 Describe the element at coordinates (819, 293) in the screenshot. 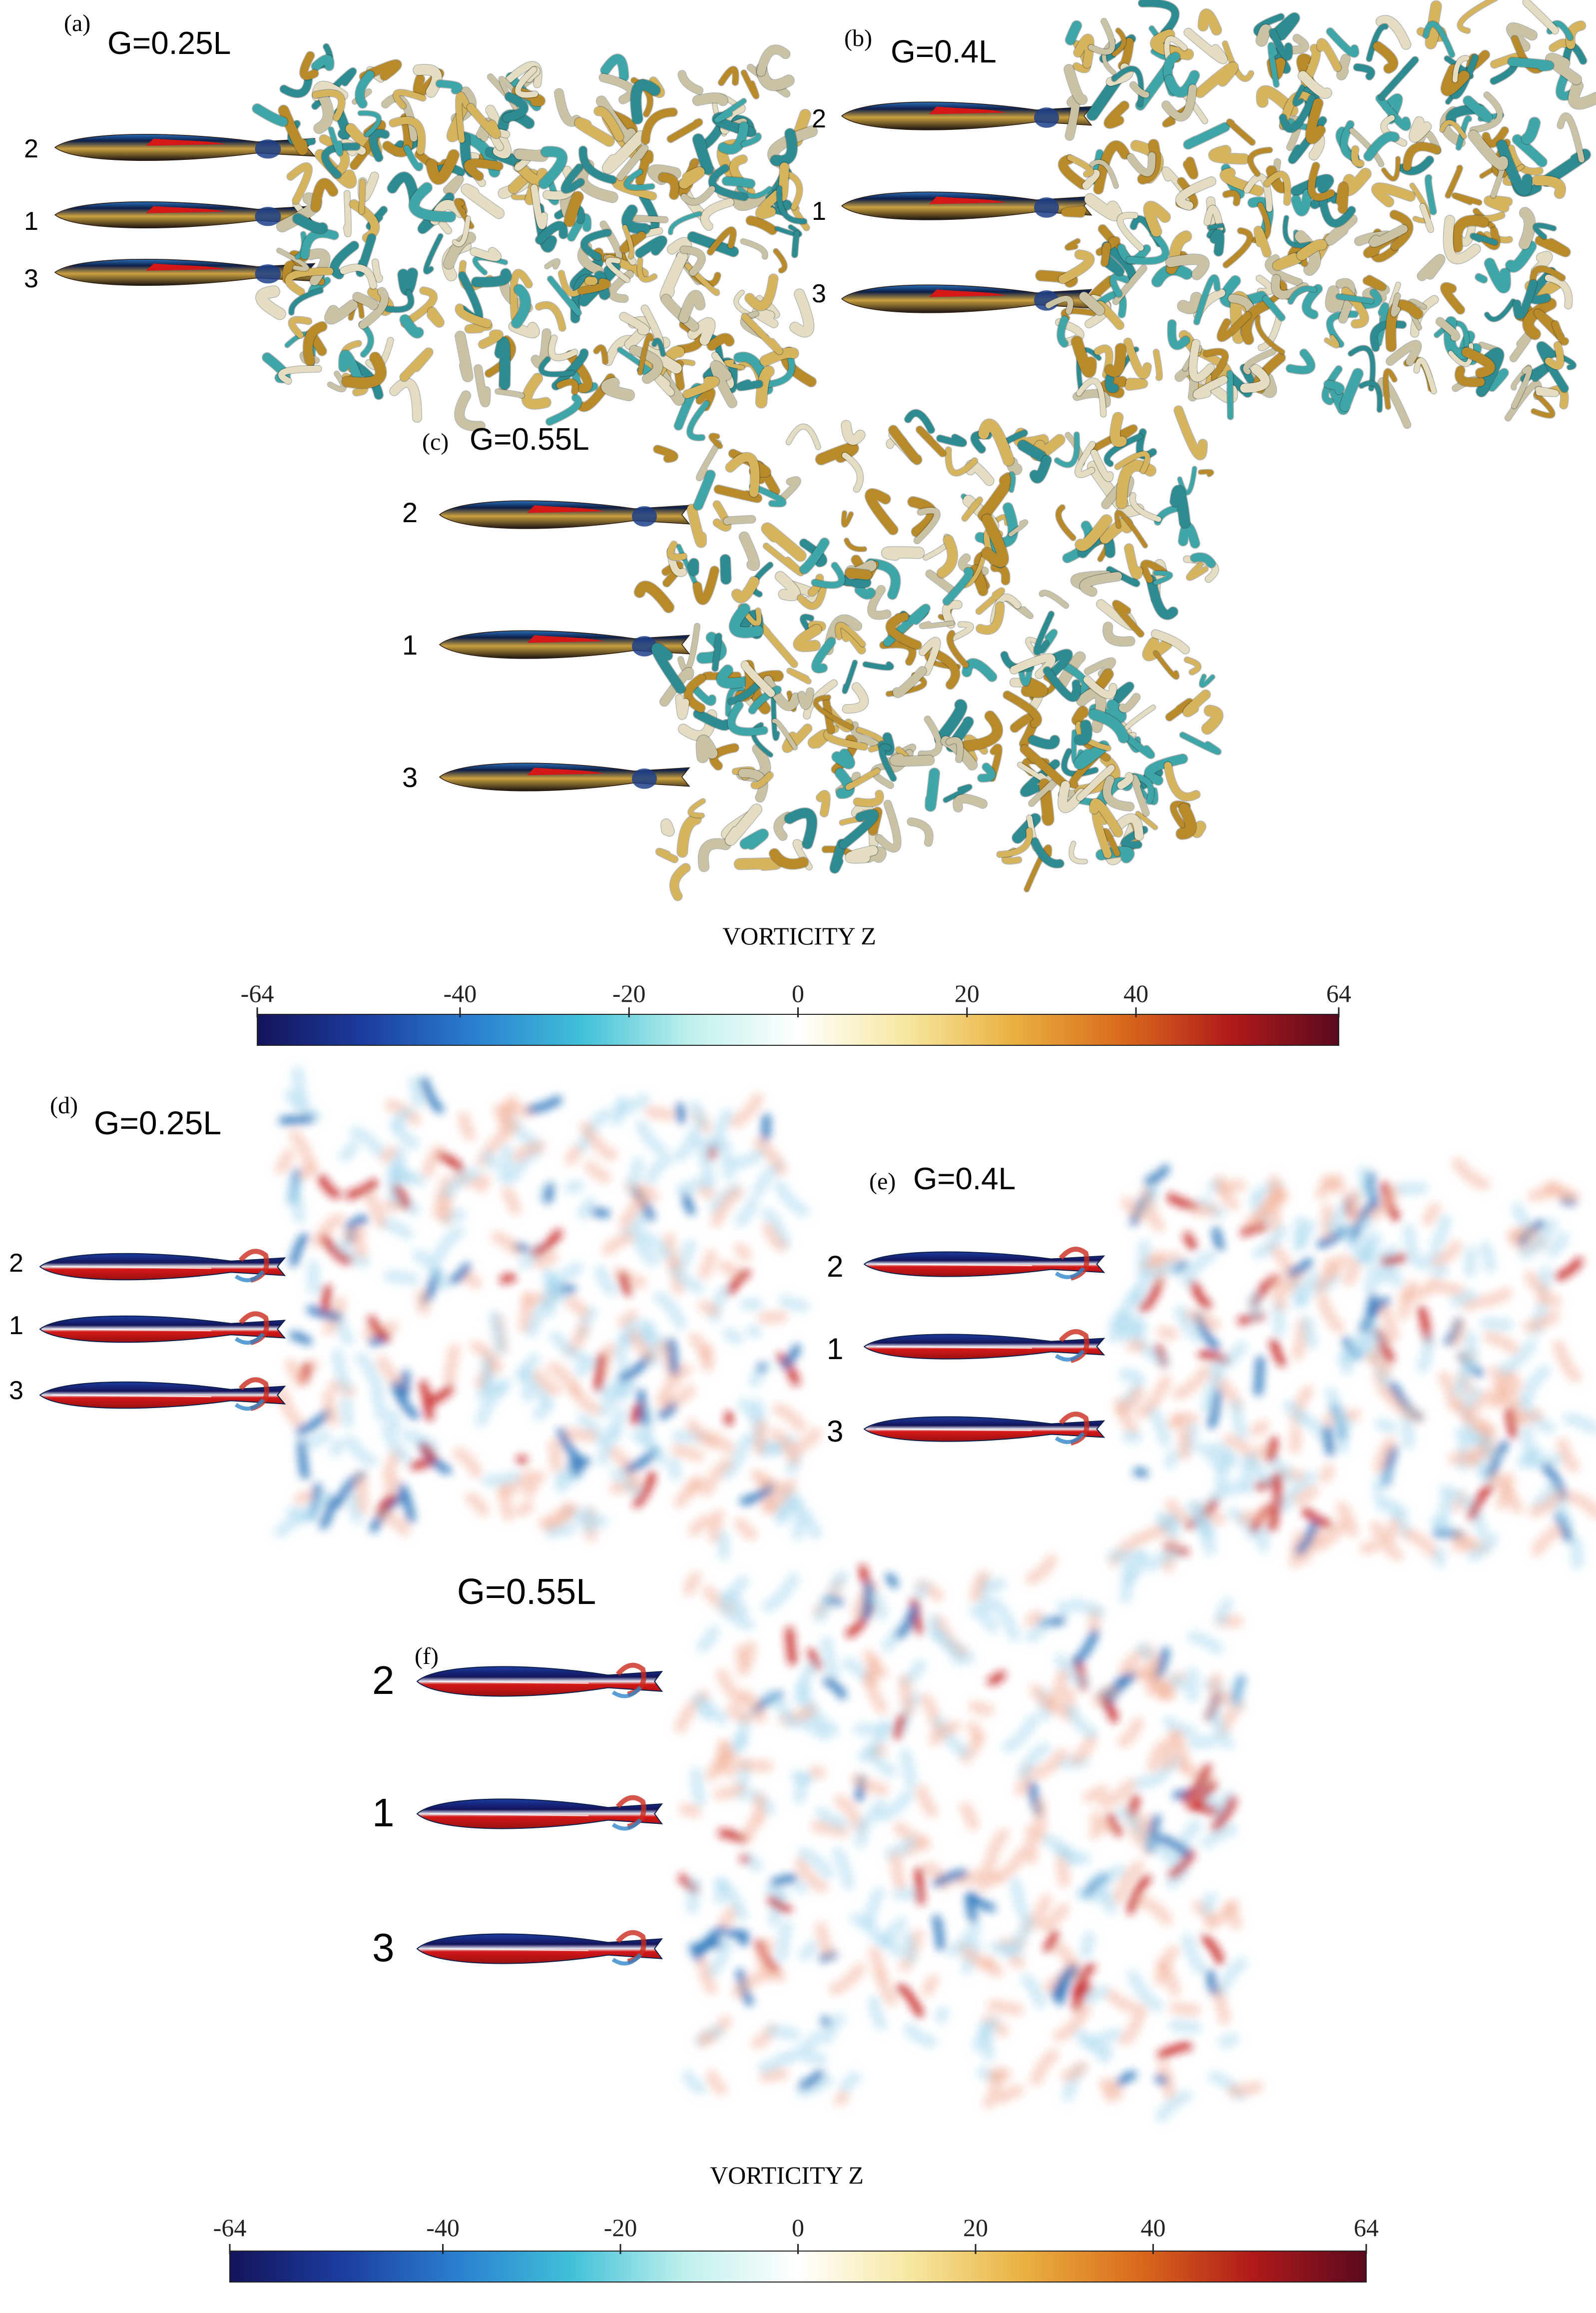

I see `fish-label: 3` at that location.